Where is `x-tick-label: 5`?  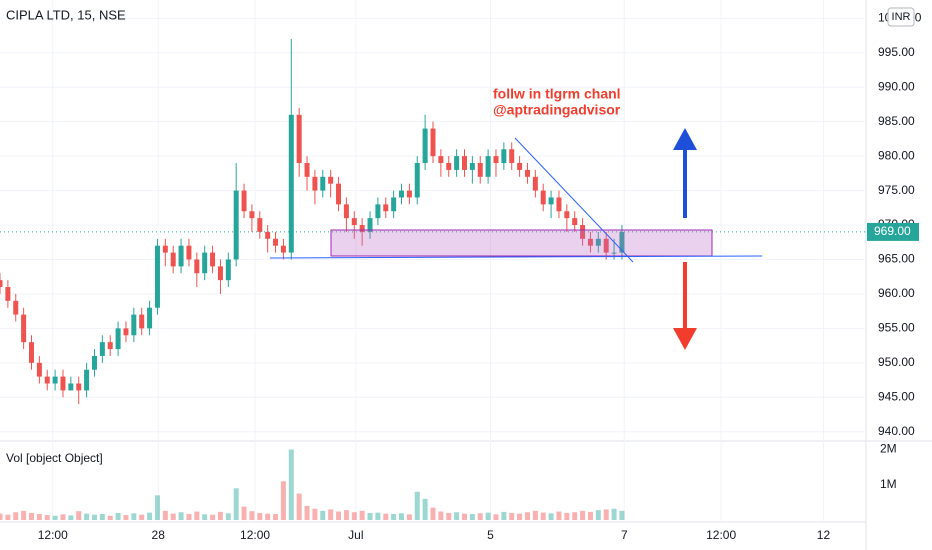
x-tick-label: 5 is located at coordinates (490, 535).